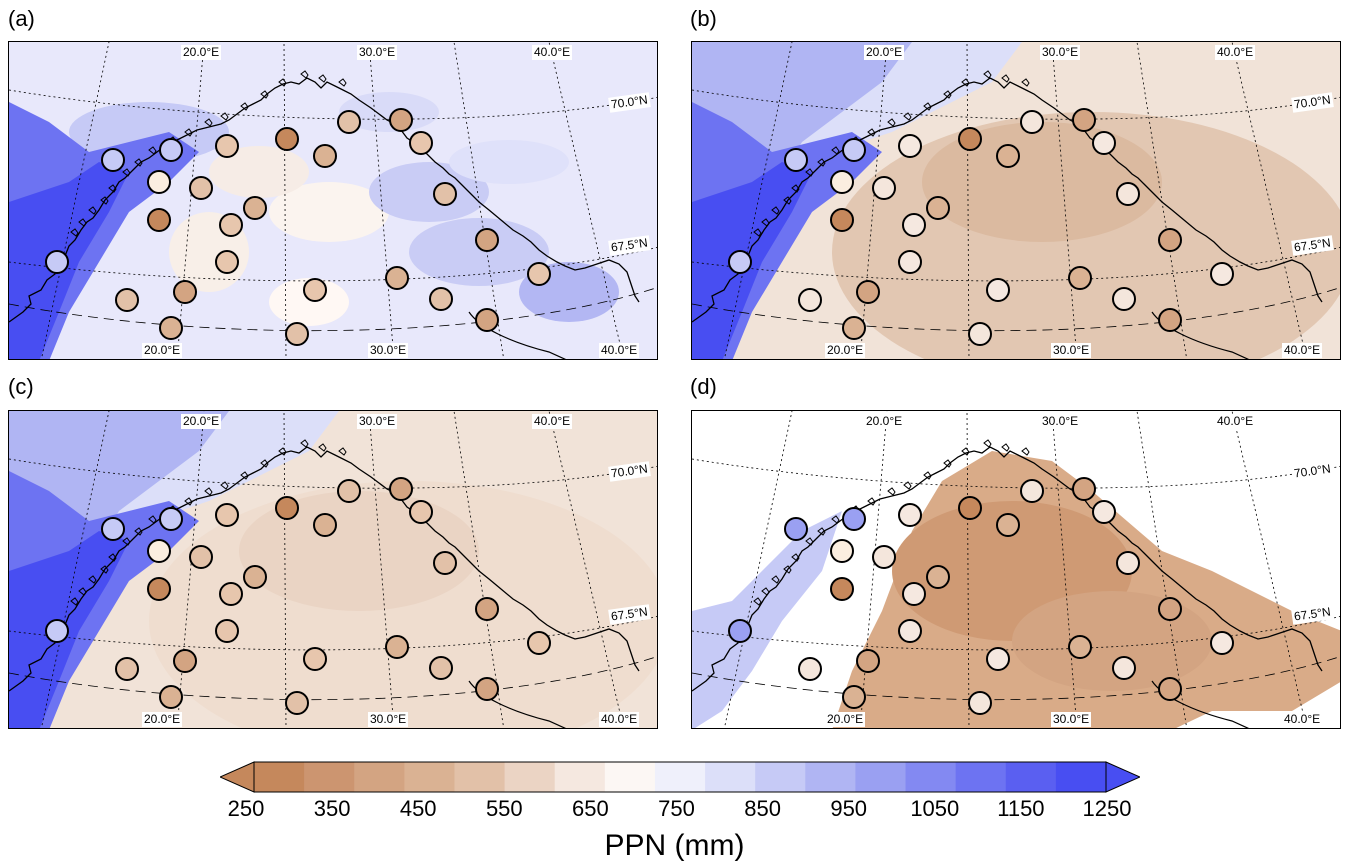 The image size is (1349, 868). I want to click on colorbar, so click(680, 777).